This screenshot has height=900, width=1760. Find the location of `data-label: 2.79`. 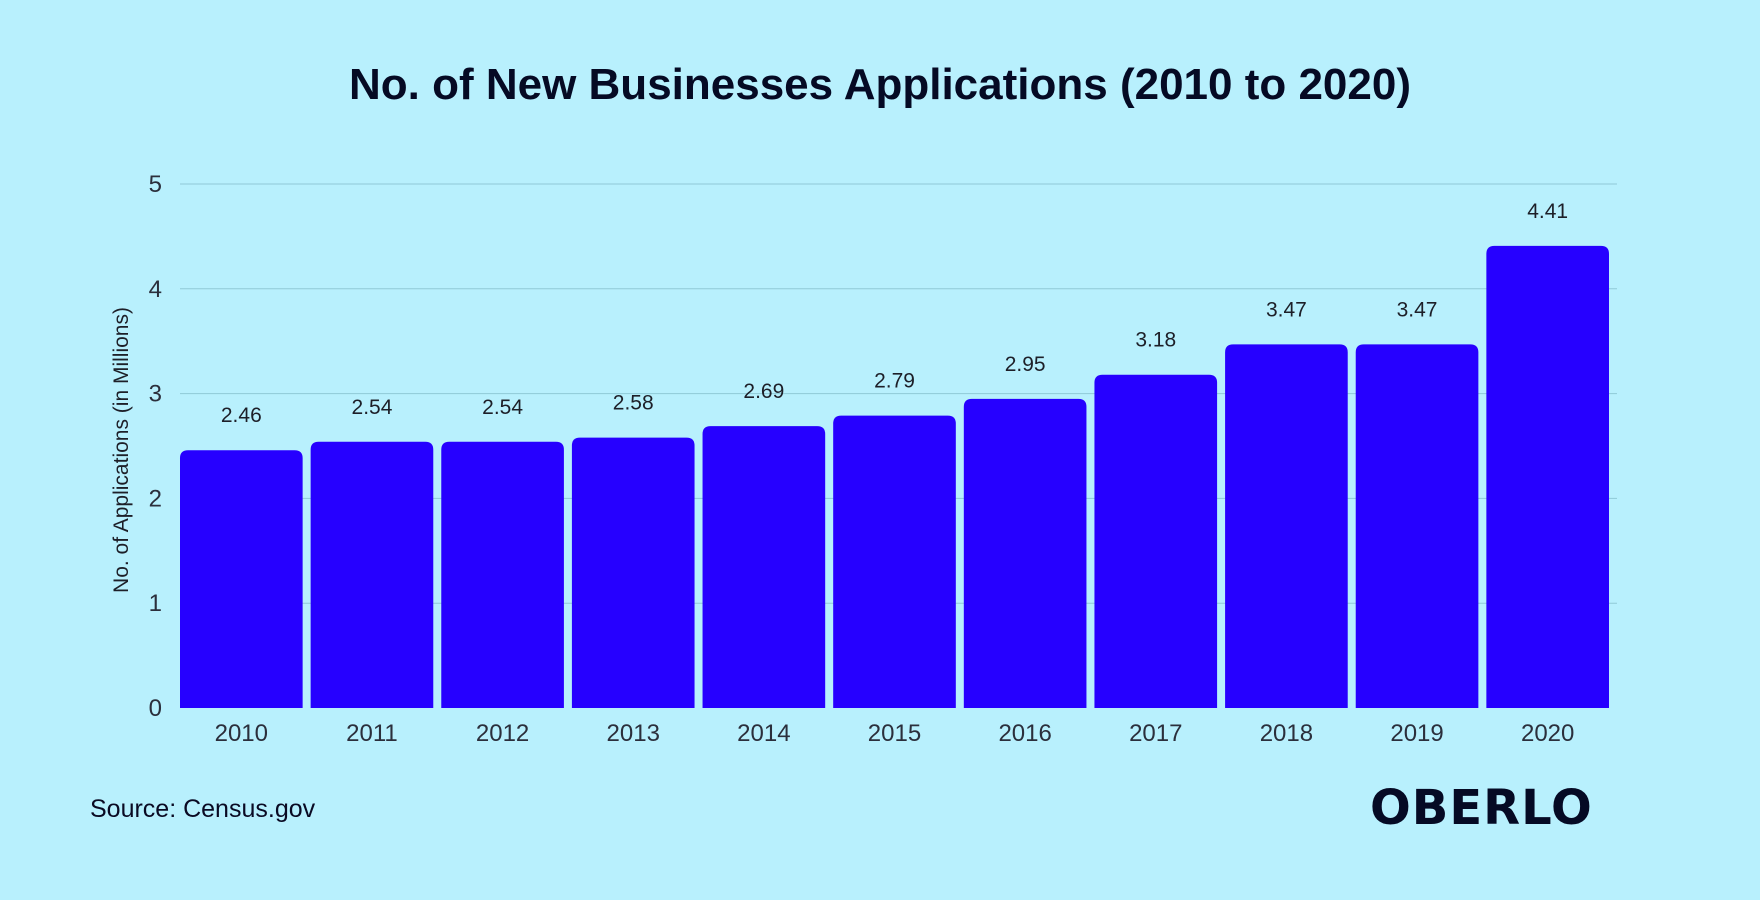

data-label: 2.79 is located at coordinates (894, 381).